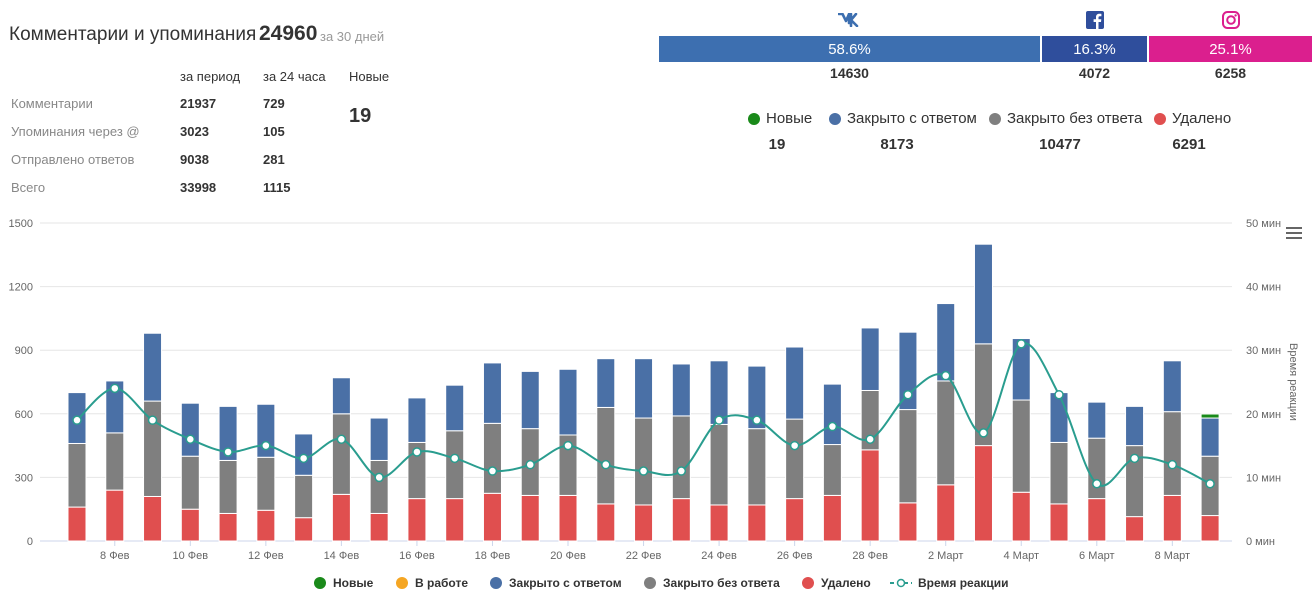 The image size is (1316, 602). Describe the element at coordinates (795, 556) in the screenshot. I see `x-tick-label: 26 Фев` at that location.